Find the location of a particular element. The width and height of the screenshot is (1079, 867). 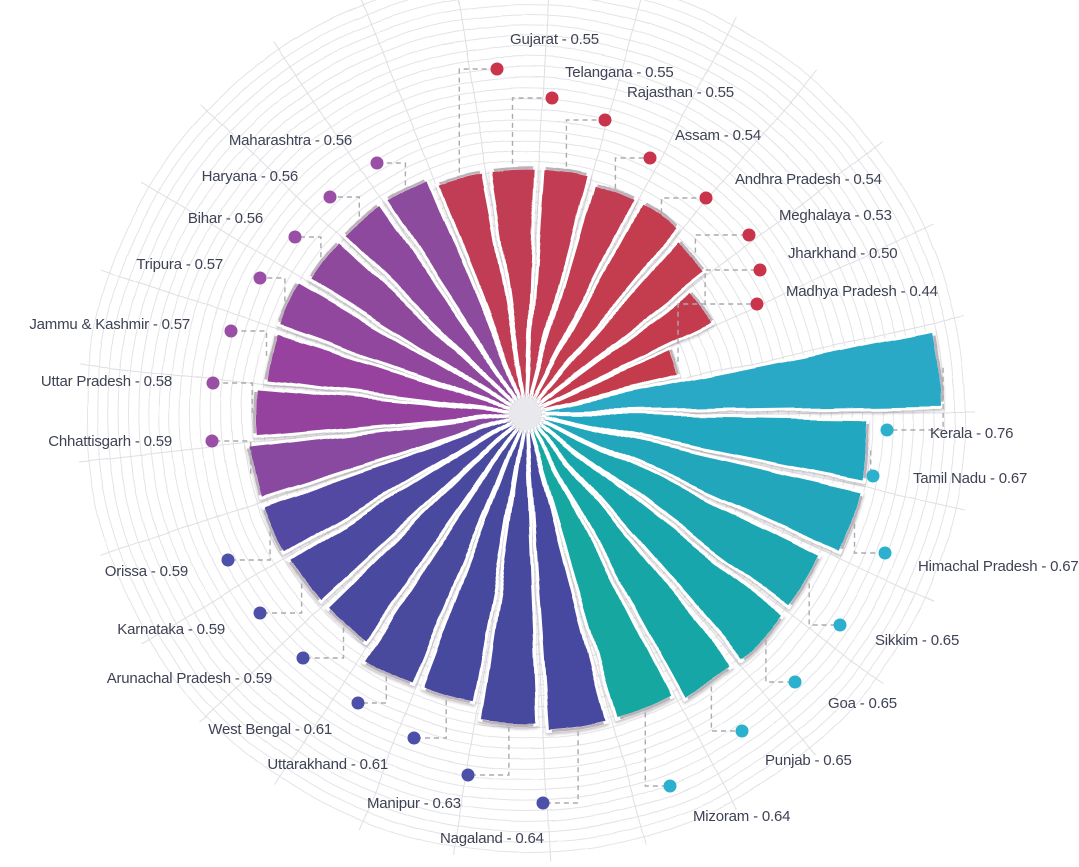

label-goa: Goa - 0.65 is located at coordinates (862, 703).